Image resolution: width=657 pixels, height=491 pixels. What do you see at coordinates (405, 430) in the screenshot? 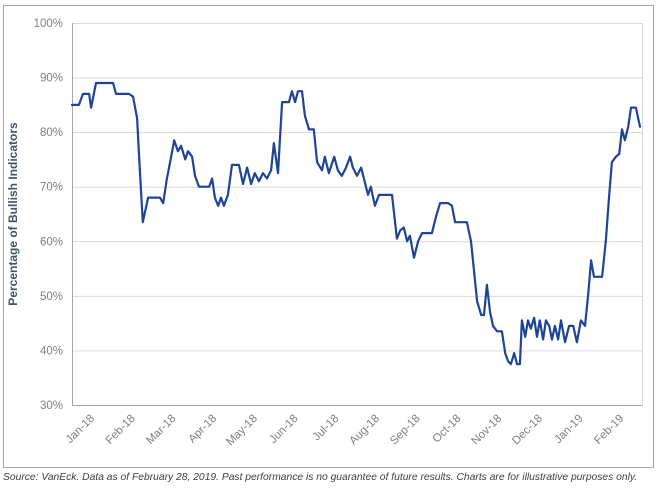
I see `x-tick-label: Sep-18` at bounding box center [405, 430].